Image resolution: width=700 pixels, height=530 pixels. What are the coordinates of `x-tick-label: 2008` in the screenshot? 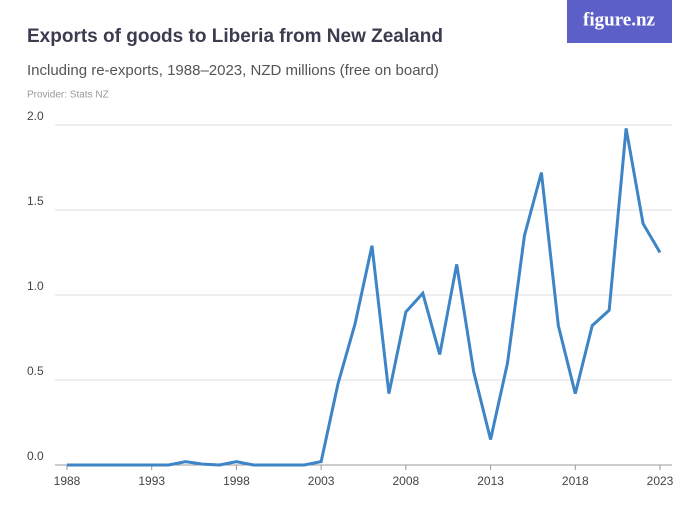 It's located at (406, 481).